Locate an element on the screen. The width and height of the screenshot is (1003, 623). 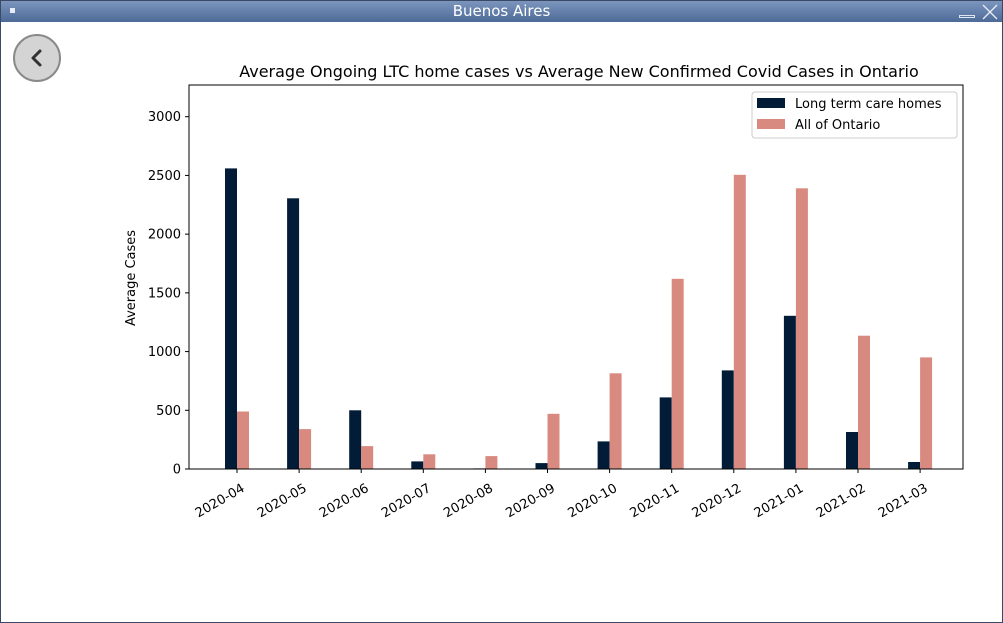
x-tick-label: 2020-04 is located at coordinates (220, 501).